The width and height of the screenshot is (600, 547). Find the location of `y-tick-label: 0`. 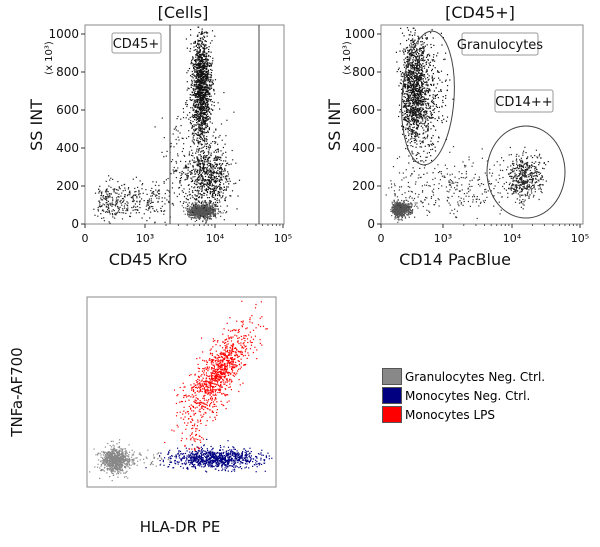

y-tick-label: 0 is located at coordinates (75, 224).